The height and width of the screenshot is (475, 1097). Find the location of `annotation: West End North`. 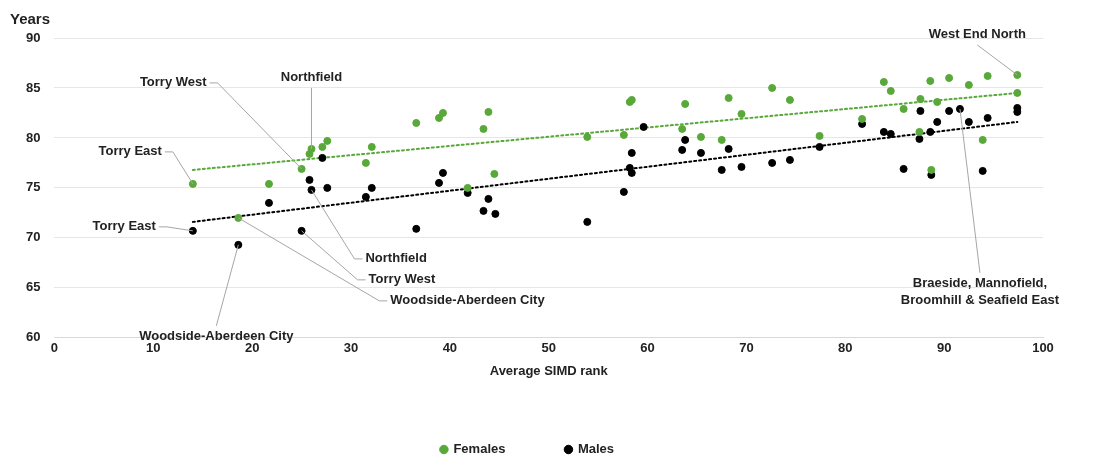

annotation: West End North is located at coordinates (977, 34).